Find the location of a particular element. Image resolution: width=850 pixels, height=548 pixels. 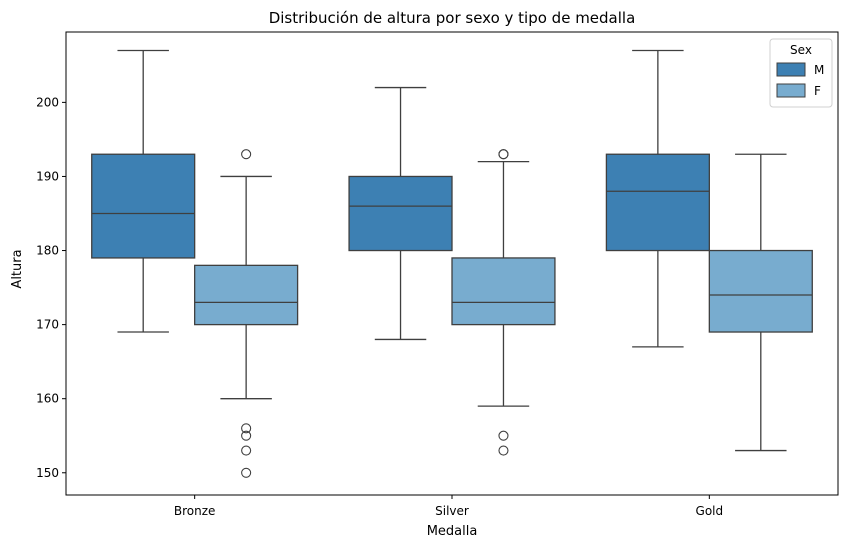

y-tick-label: 150 is located at coordinates (47, 473).